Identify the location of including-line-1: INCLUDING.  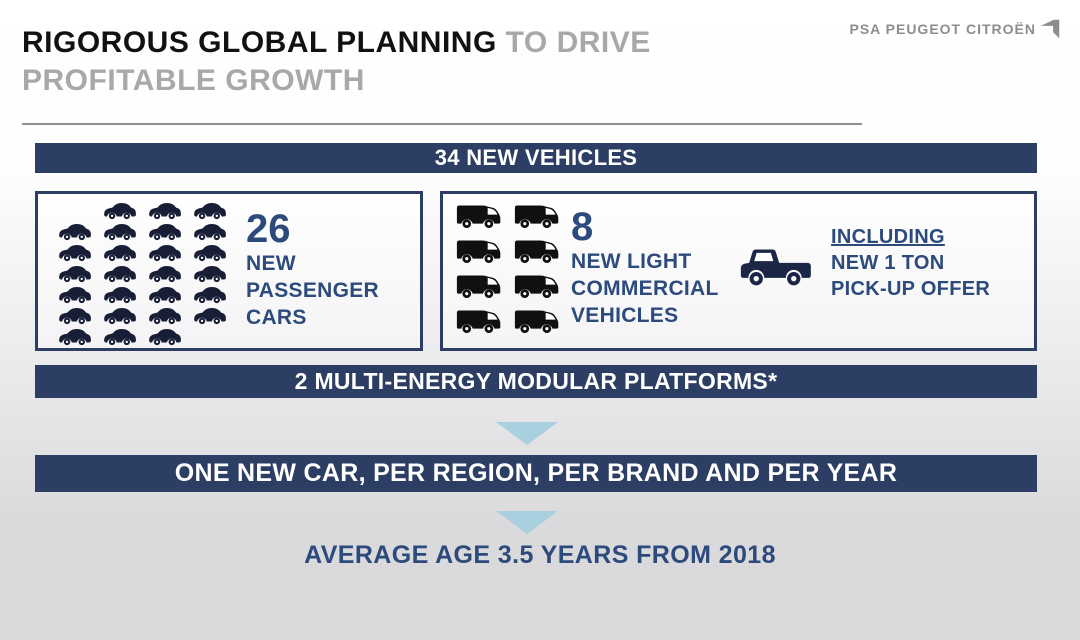
(888, 237).